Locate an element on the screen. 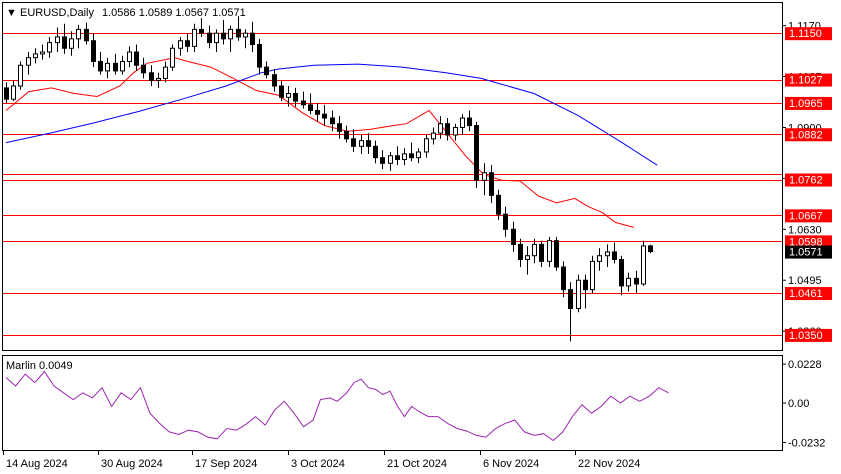 This screenshot has width=841, height=474. price-tick-label: 1.0495 is located at coordinates (805, 281).